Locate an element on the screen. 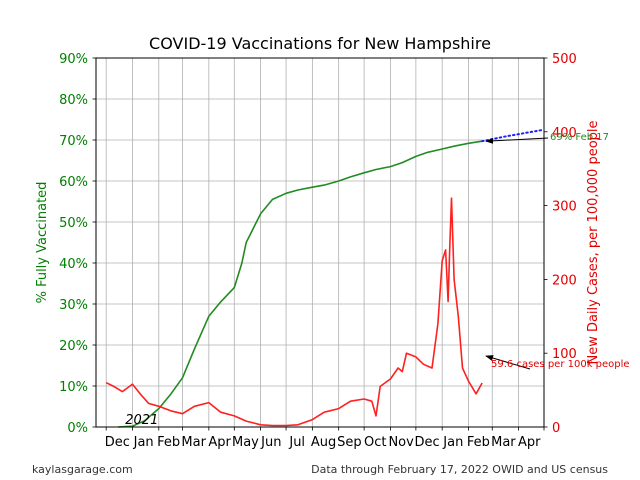  y-tick-label-left: 50% is located at coordinates (73, 223).